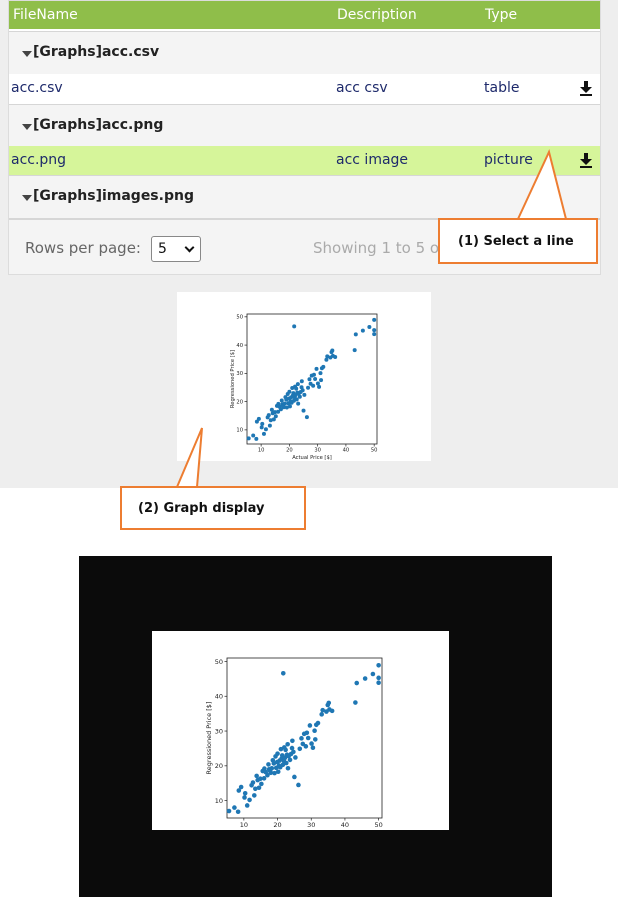  Describe the element at coordinates (312, 458) in the screenshot. I see `x-axis-label: Actual Price [$]` at that location.